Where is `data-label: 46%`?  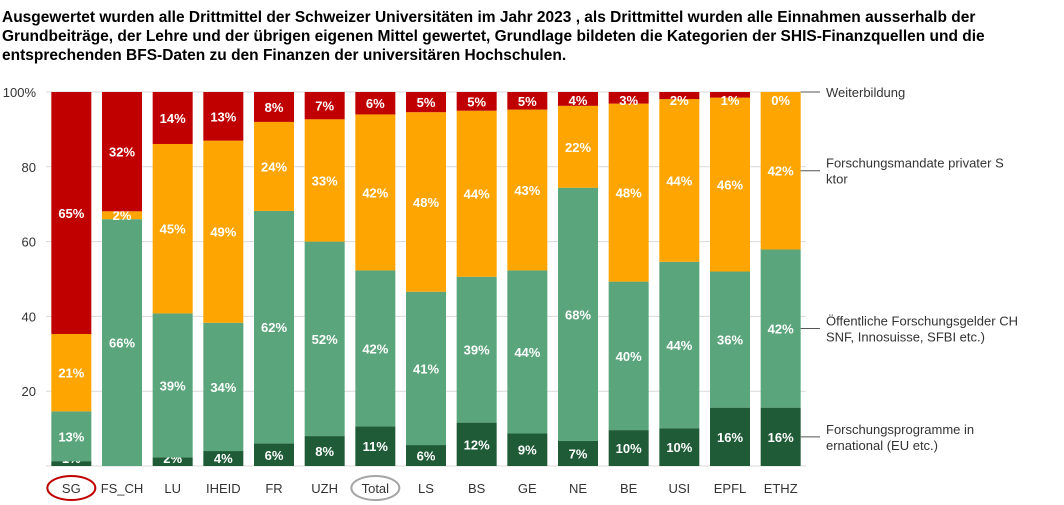 data-label: 46% is located at coordinates (730, 185).